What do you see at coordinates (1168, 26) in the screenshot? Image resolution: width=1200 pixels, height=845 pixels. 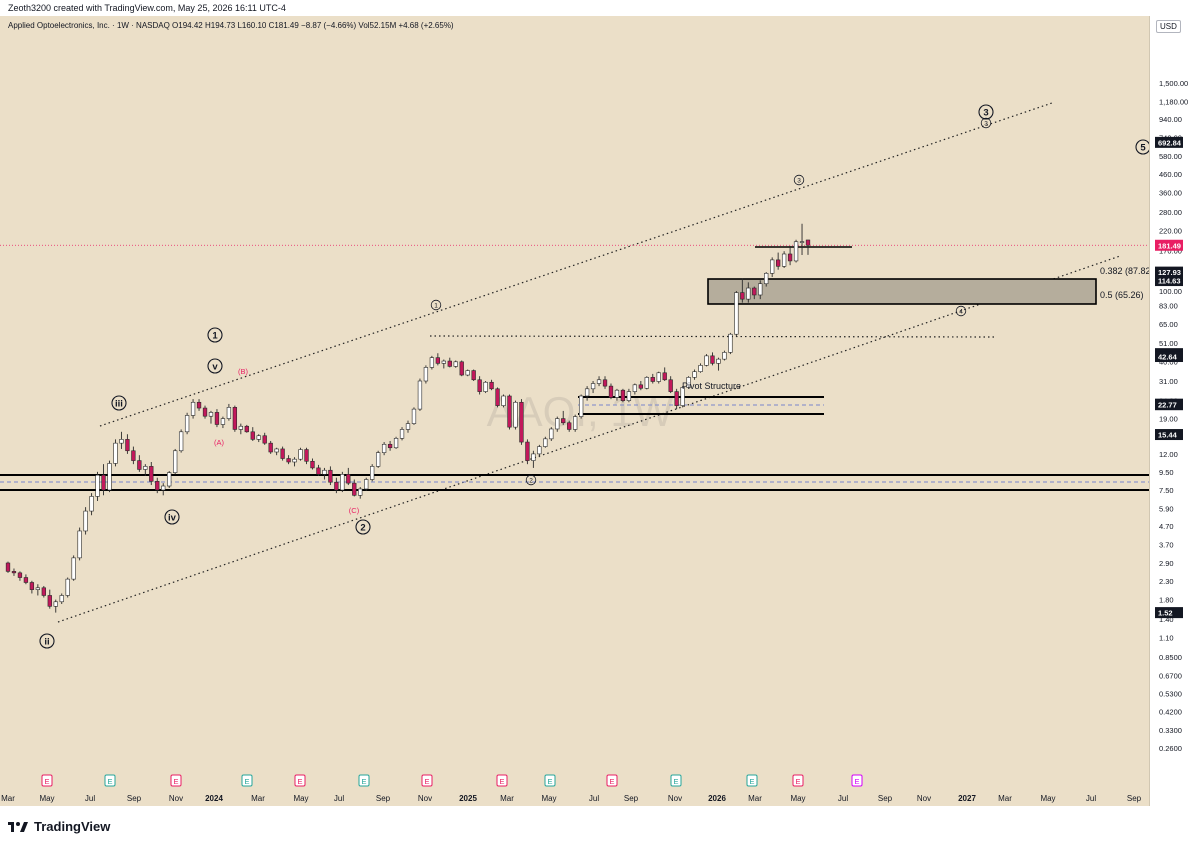 I see `currency-button: USD` at bounding box center [1168, 26].